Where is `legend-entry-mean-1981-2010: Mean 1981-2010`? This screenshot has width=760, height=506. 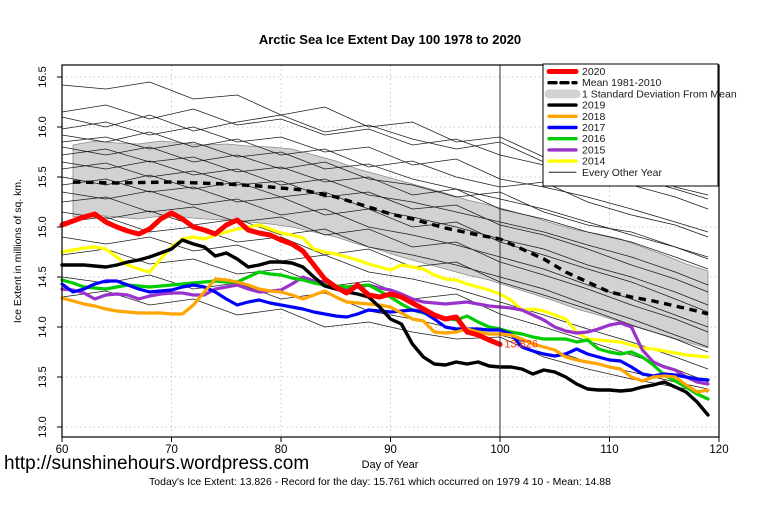
legend-entry-mean-1981-2010: Mean 1981-2010 is located at coordinates (604, 83).